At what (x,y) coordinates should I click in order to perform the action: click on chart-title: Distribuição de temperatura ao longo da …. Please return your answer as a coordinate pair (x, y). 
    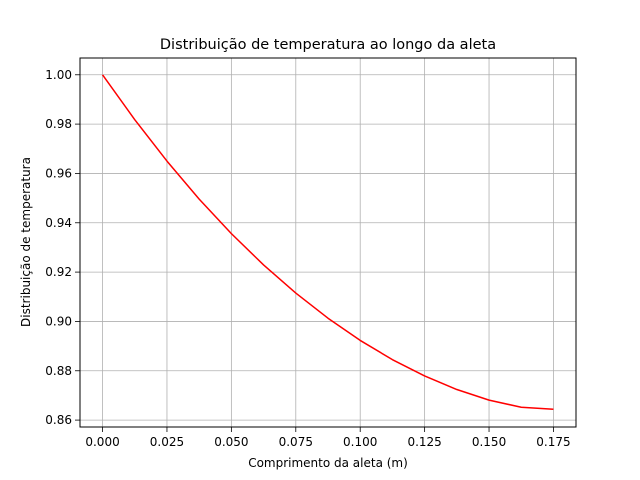
    Looking at the image, I should click on (328, 45).